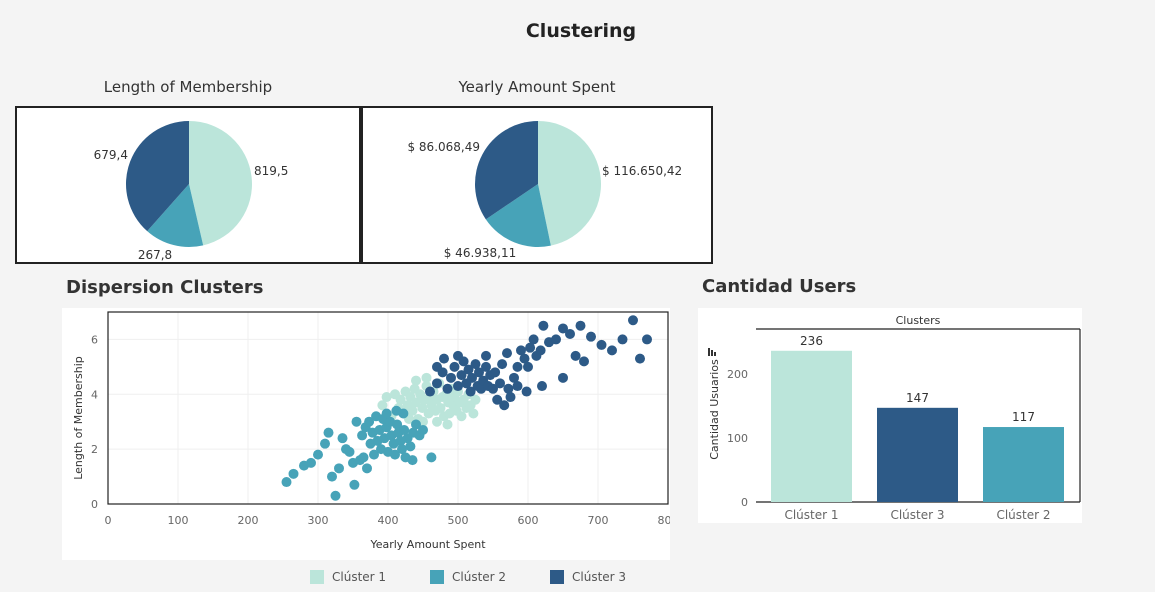 The width and height of the screenshot is (1155, 592). What do you see at coordinates (610, 577) in the screenshot?
I see `legend-item-cluster-3: Clúster 3` at bounding box center [610, 577].